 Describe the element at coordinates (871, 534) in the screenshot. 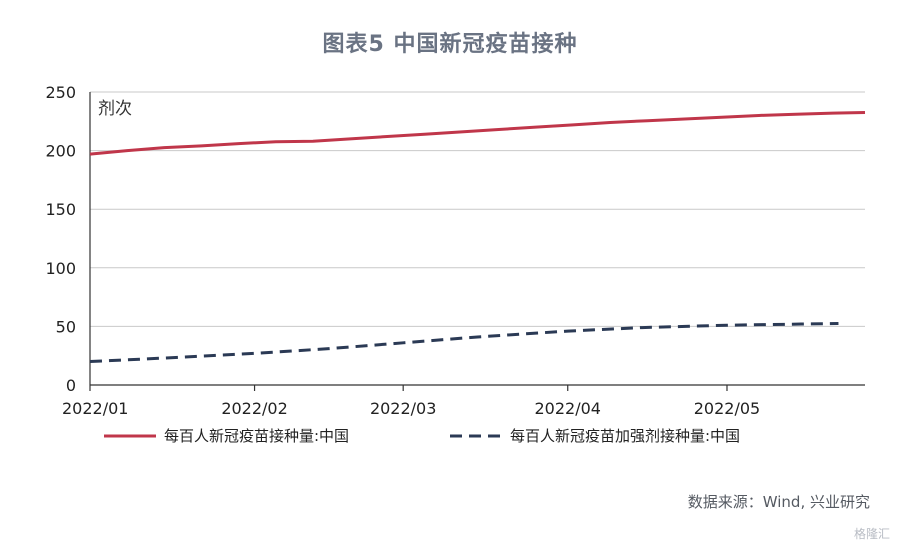

I see `watermark-logo: 格隆汇` at that location.